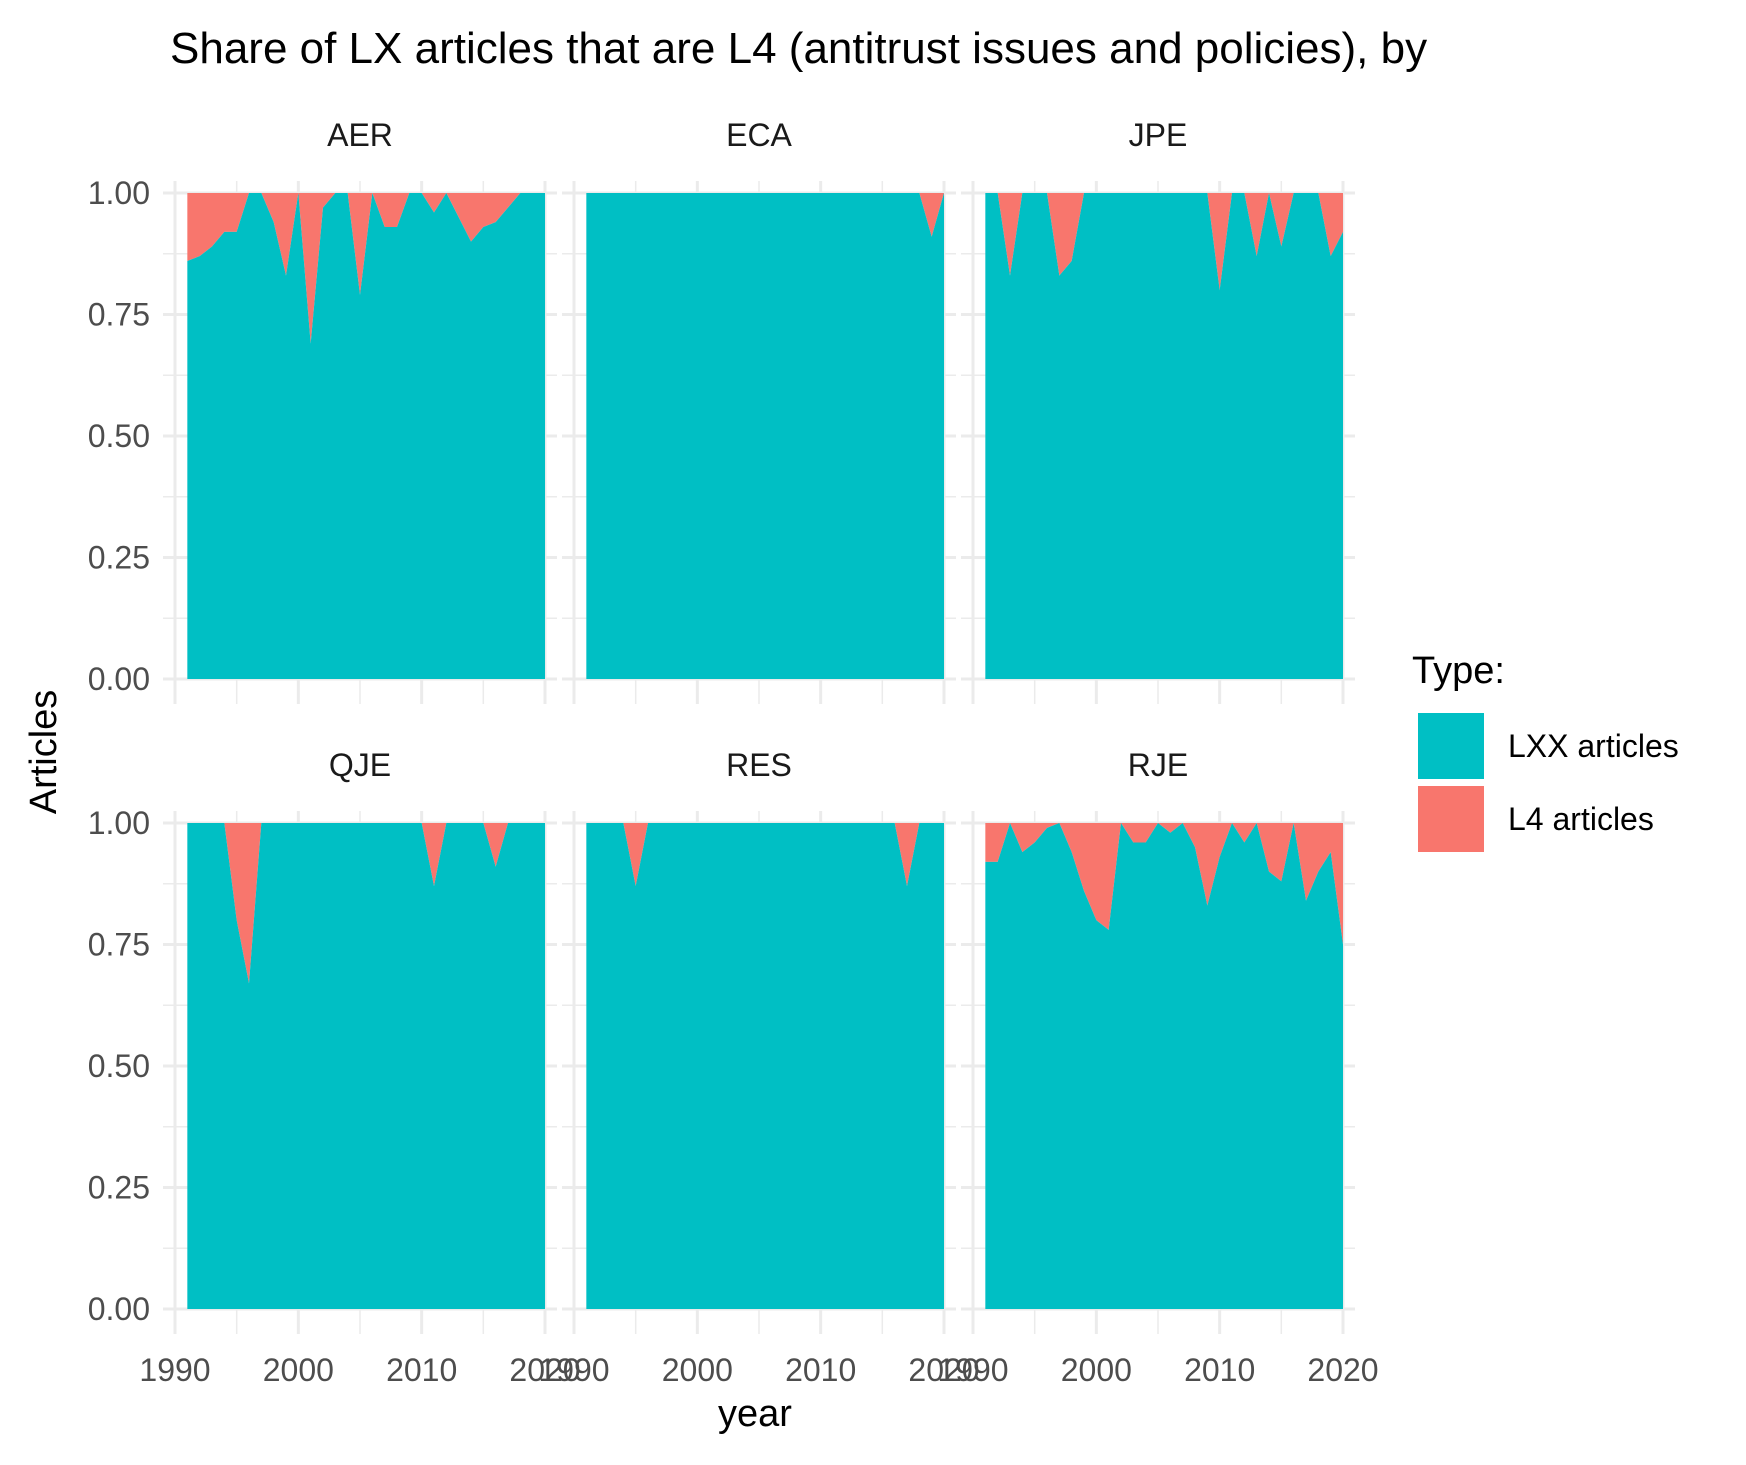 This screenshot has height=1465, width=1746. What do you see at coordinates (366, 268) in the screenshot?
I see `area-l4-aer` at bounding box center [366, 268].